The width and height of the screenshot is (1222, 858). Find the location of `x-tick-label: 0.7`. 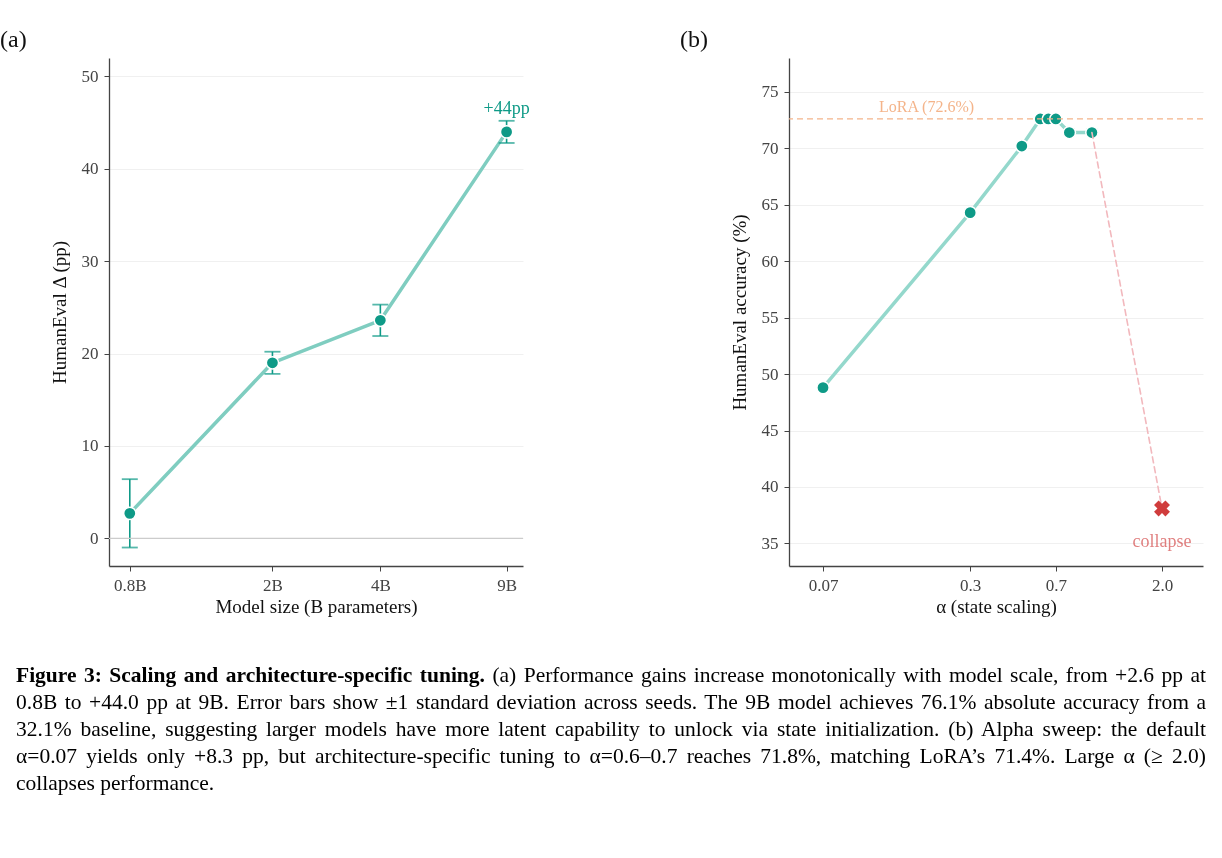

x-tick-label: 0.7 is located at coordinates (1056, 585).